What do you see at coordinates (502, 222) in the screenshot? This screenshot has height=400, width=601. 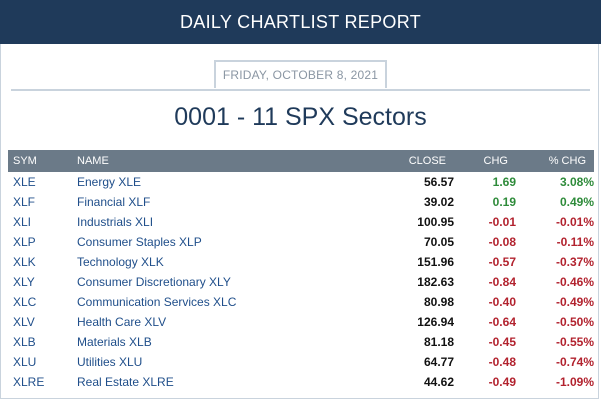 I see `change-value: -0.01` at bounding box center [502, 222].